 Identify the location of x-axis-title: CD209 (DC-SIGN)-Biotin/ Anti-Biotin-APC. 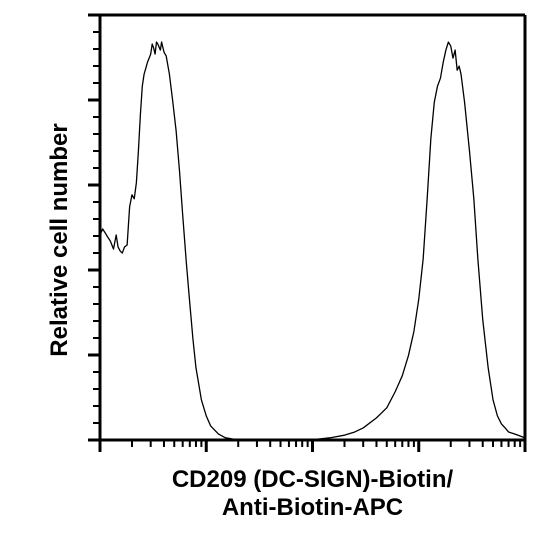
(312, 494).